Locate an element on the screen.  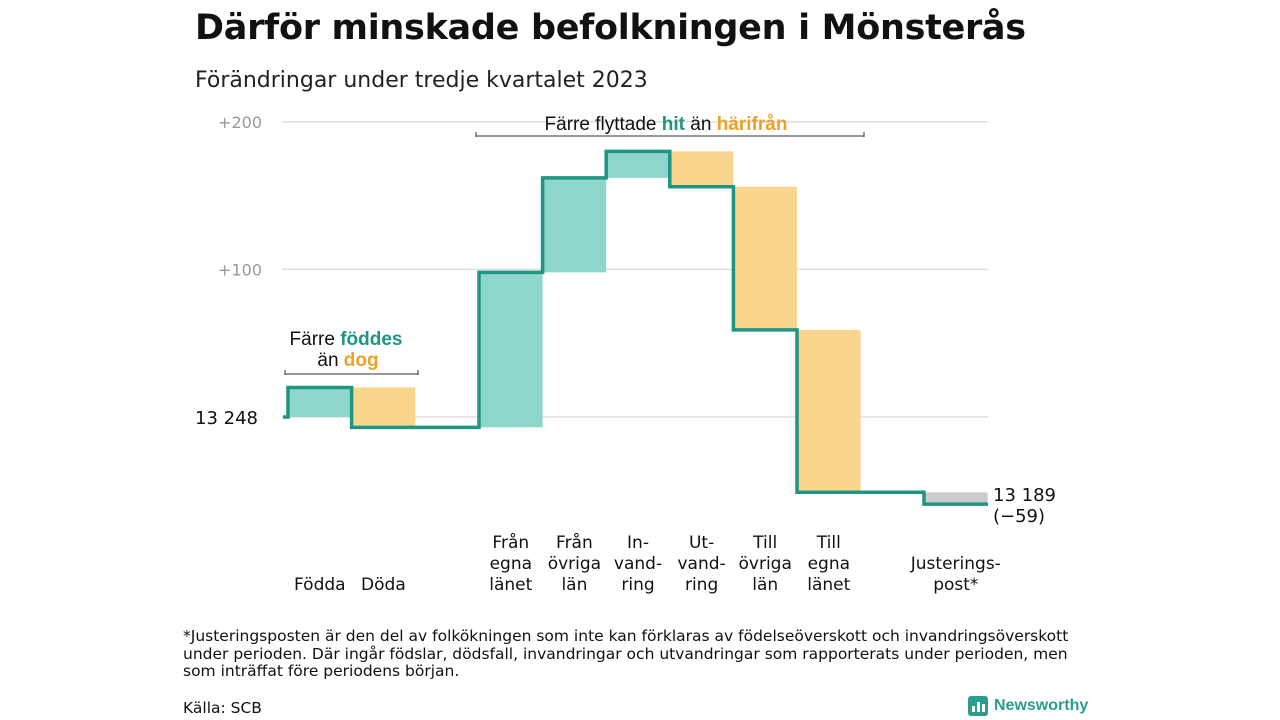
bar-födda is located at coordinates (320, 402).